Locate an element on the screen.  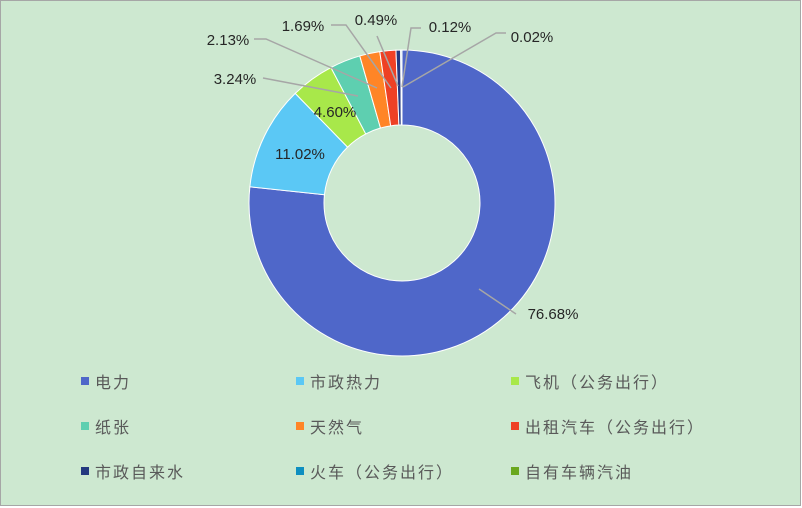
legend-label: 纸张 is located at coordinates (113, 426).